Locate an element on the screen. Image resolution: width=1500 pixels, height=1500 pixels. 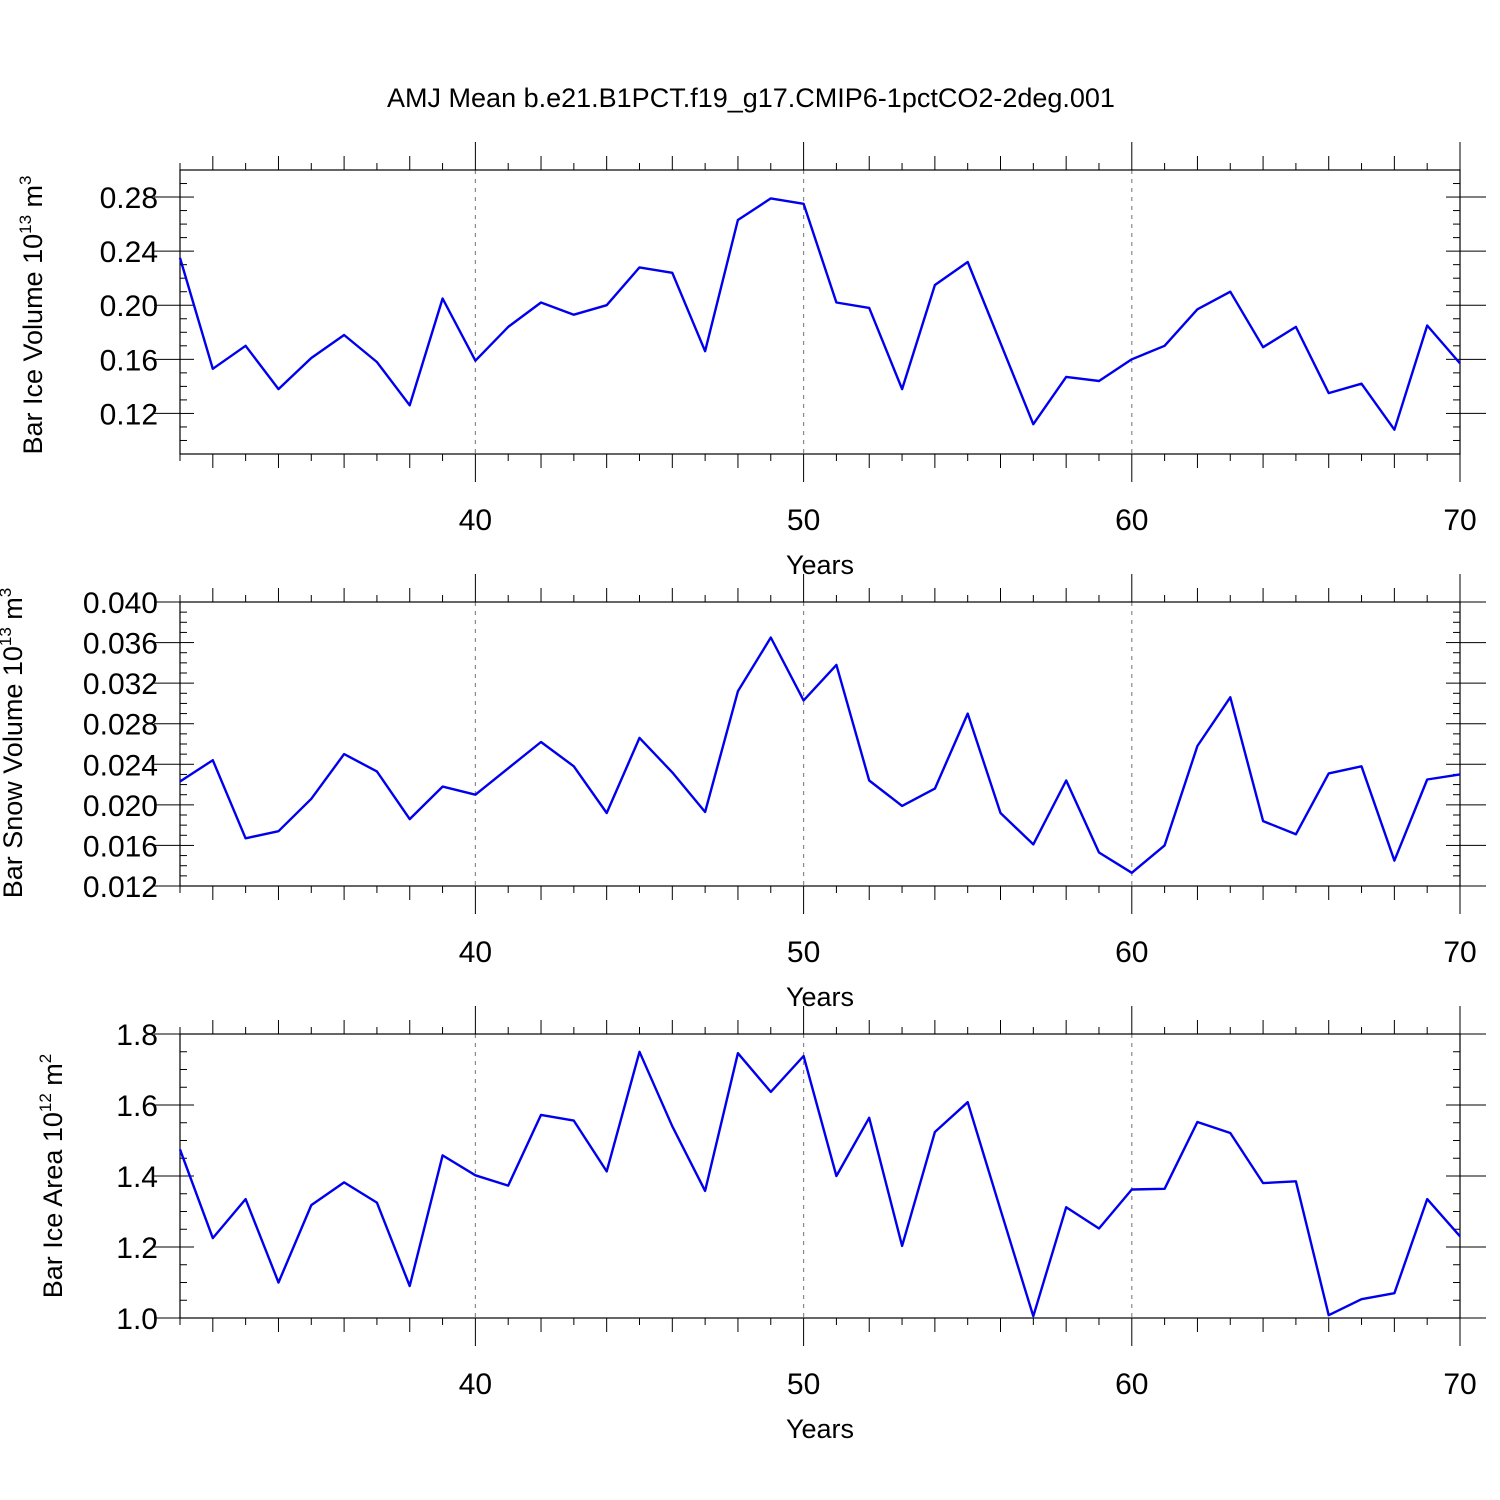
y-tick-label: 1.4 is located at coordinates (137, 1177).